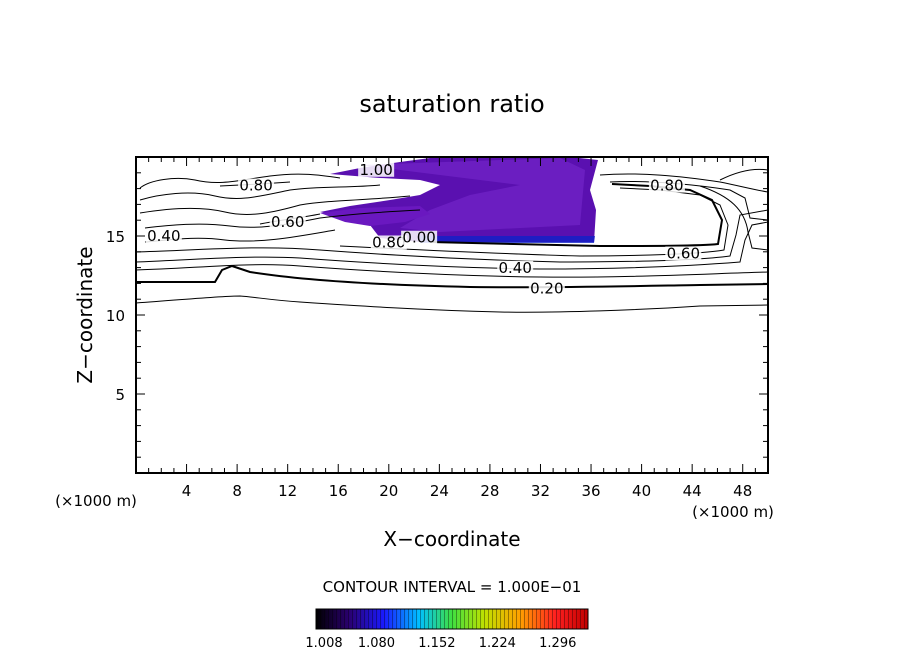 This screenshot has width=904, height=654. Describe the element at coordinates (447, 629) in the screenshot. I see `colorbar: 1.008 1.080 1.152 1.224 1.296` at that location.